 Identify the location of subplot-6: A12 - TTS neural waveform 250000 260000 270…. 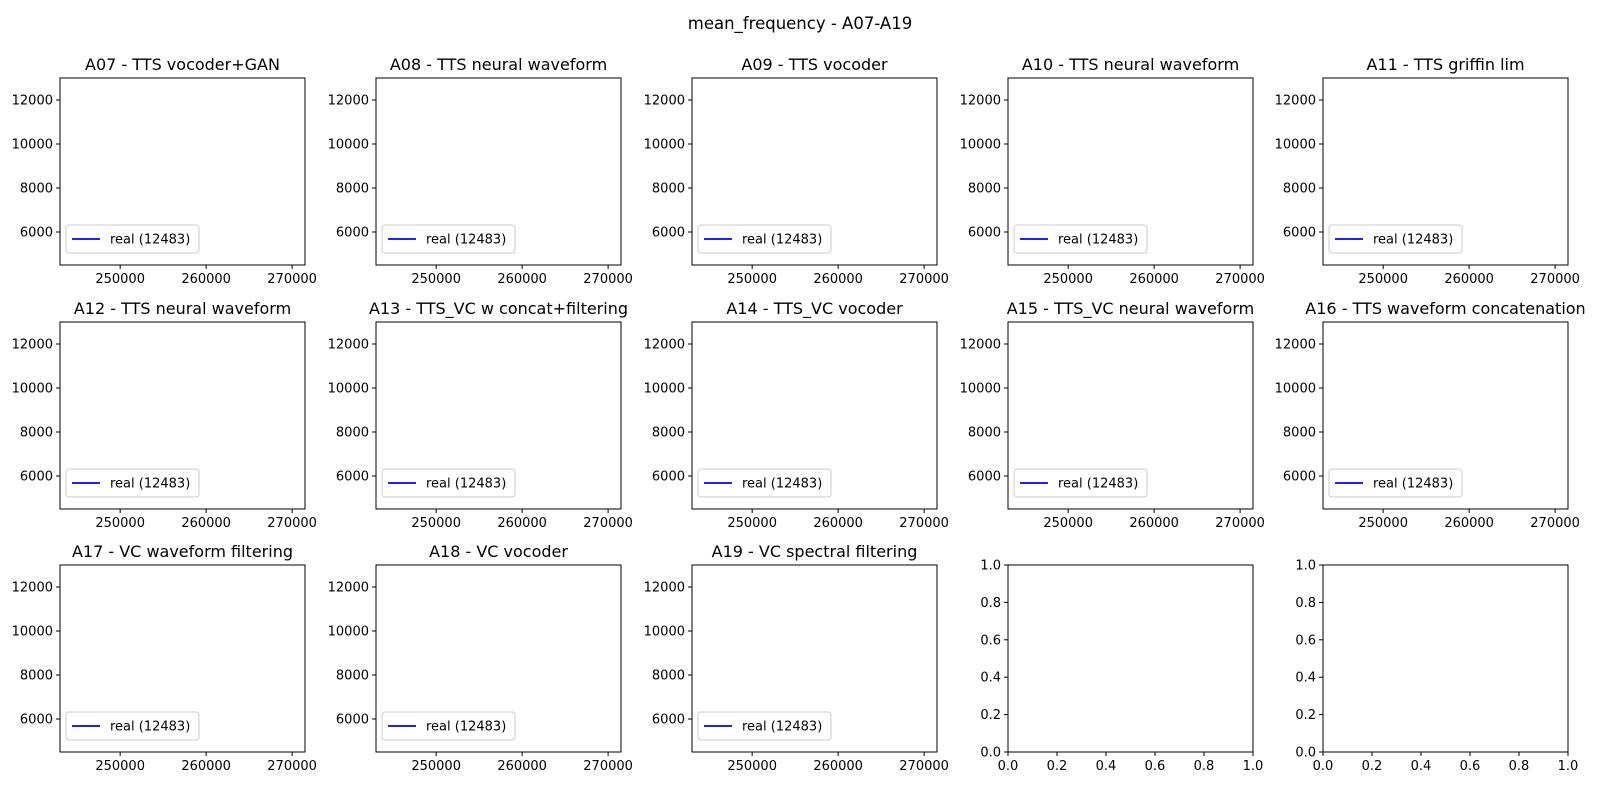
(164, 415).